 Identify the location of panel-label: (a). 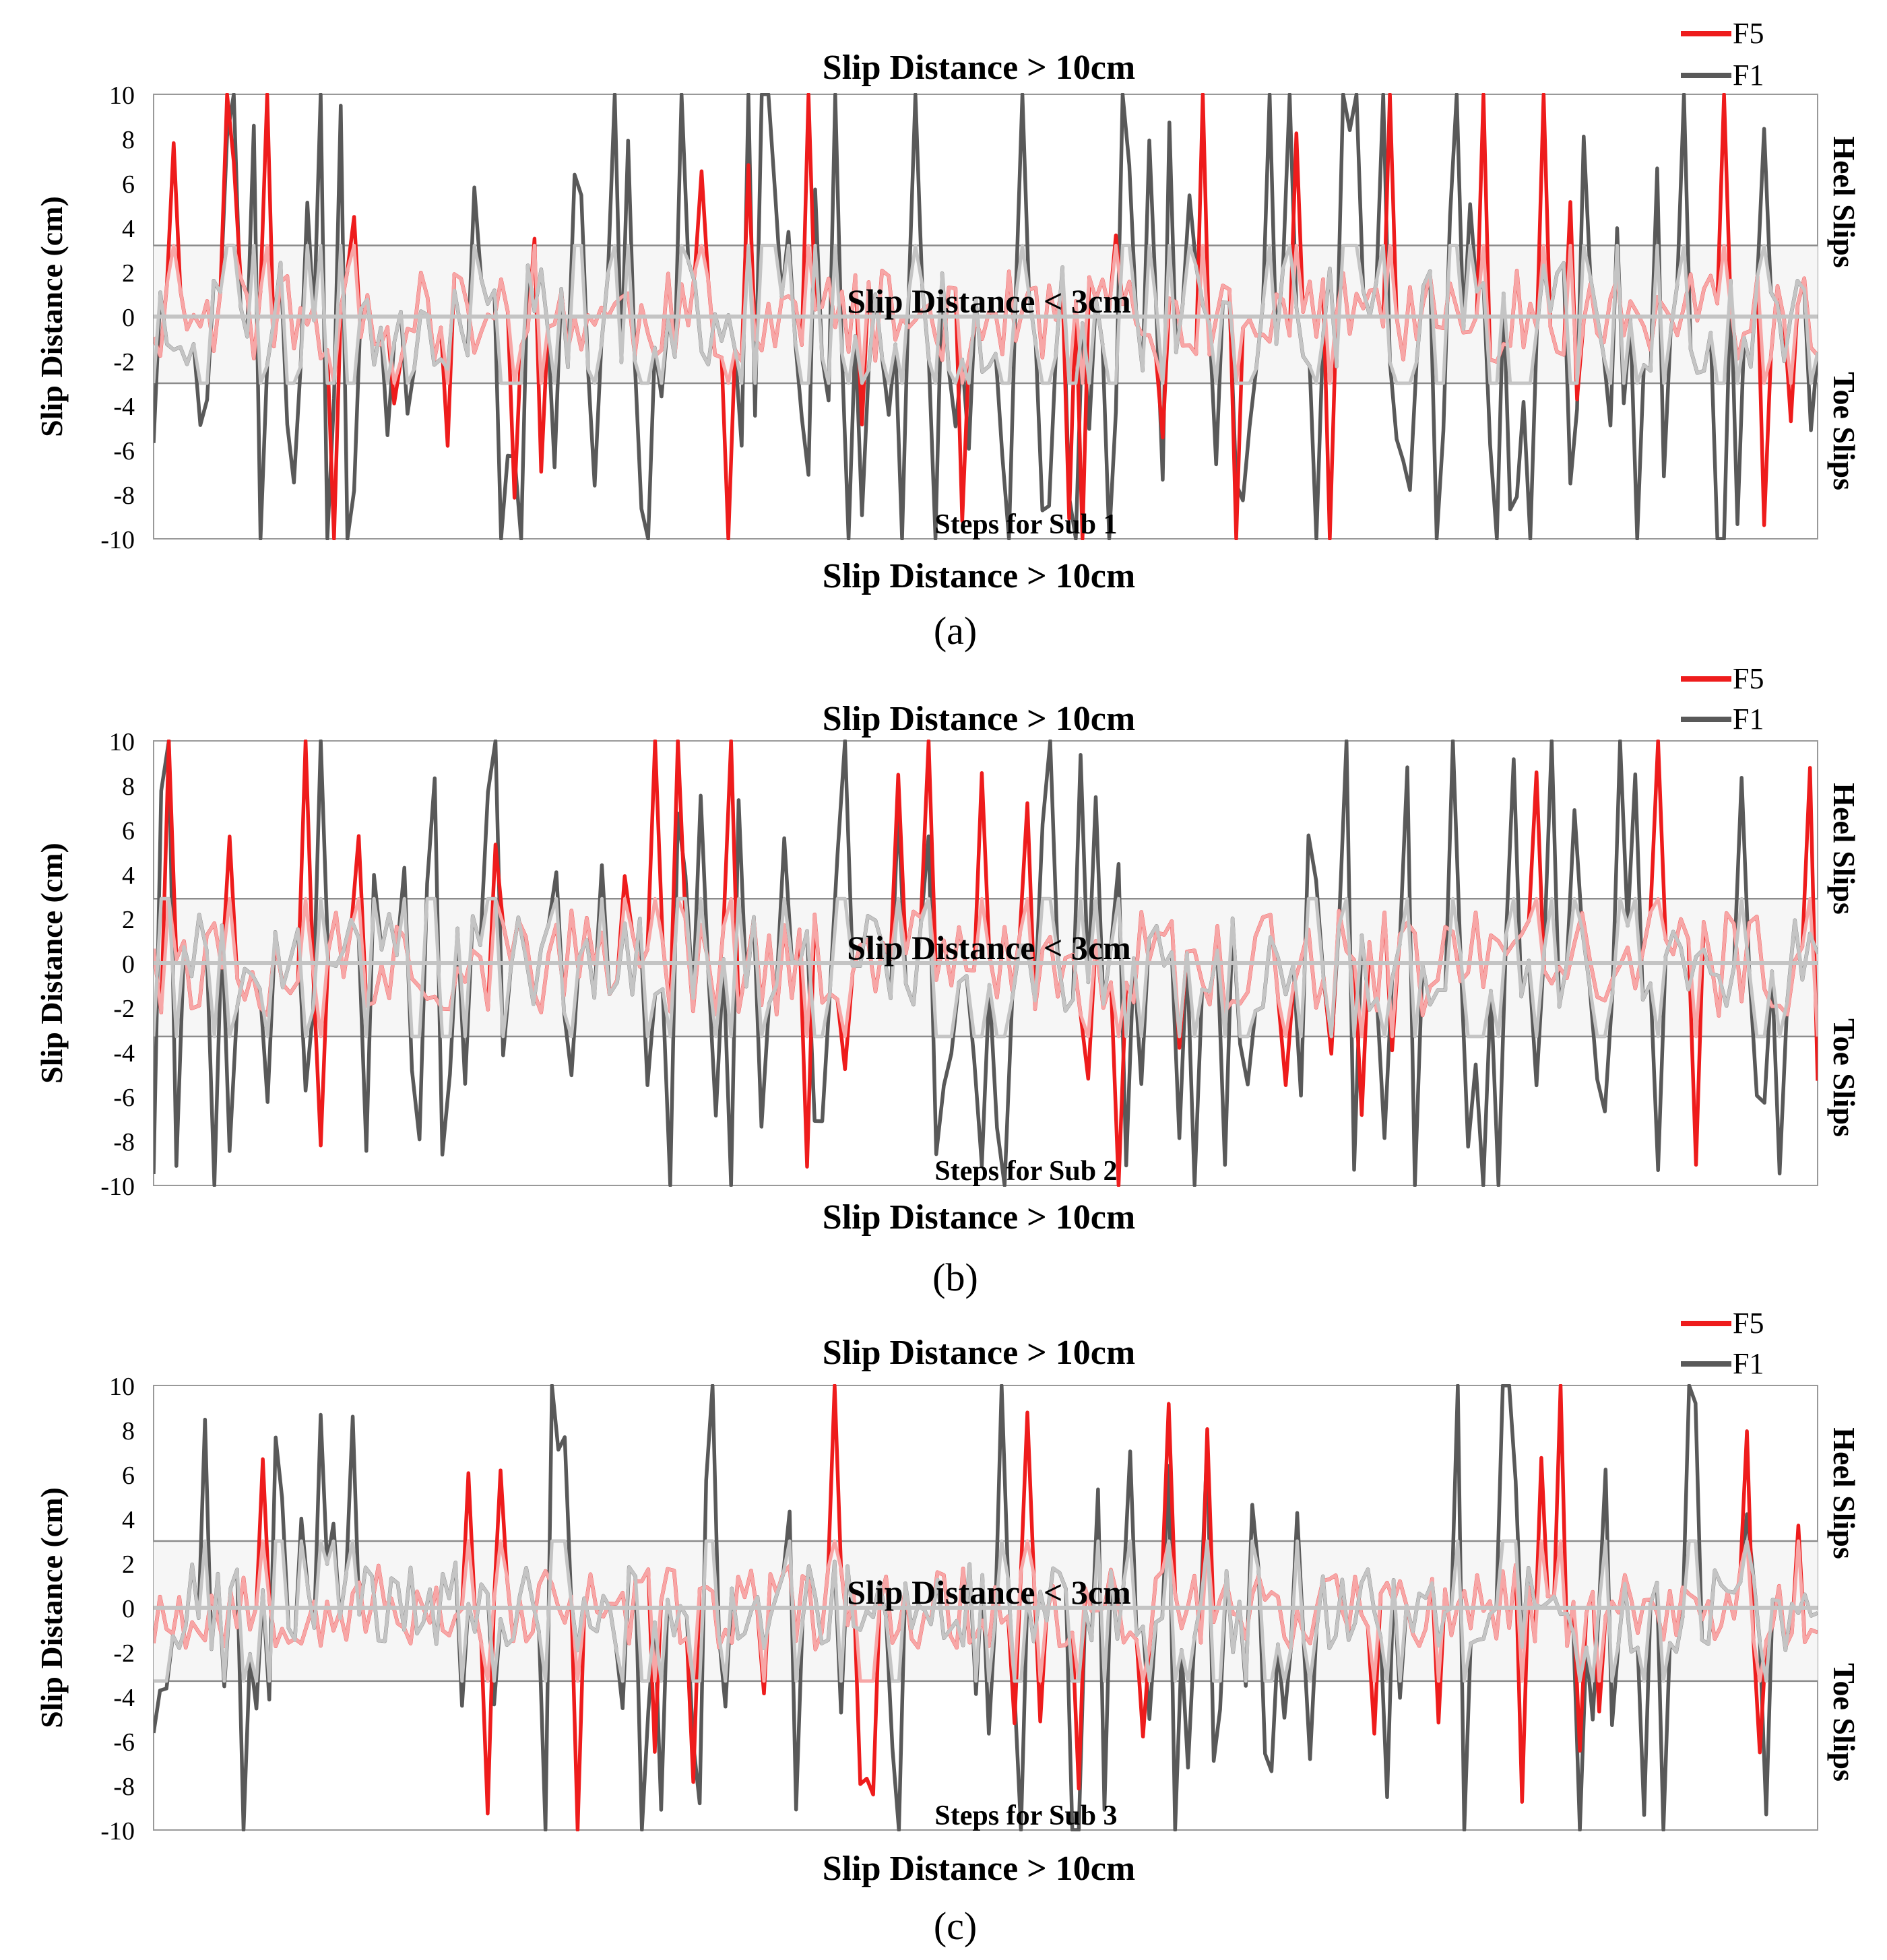
(955, 631).